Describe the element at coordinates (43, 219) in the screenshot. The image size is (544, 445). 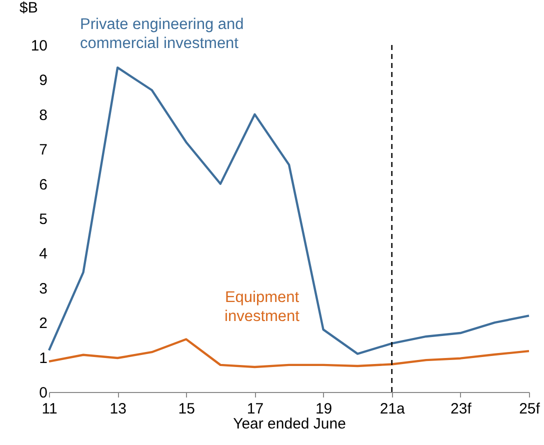
I see `y-tick-label: 5` at that location.